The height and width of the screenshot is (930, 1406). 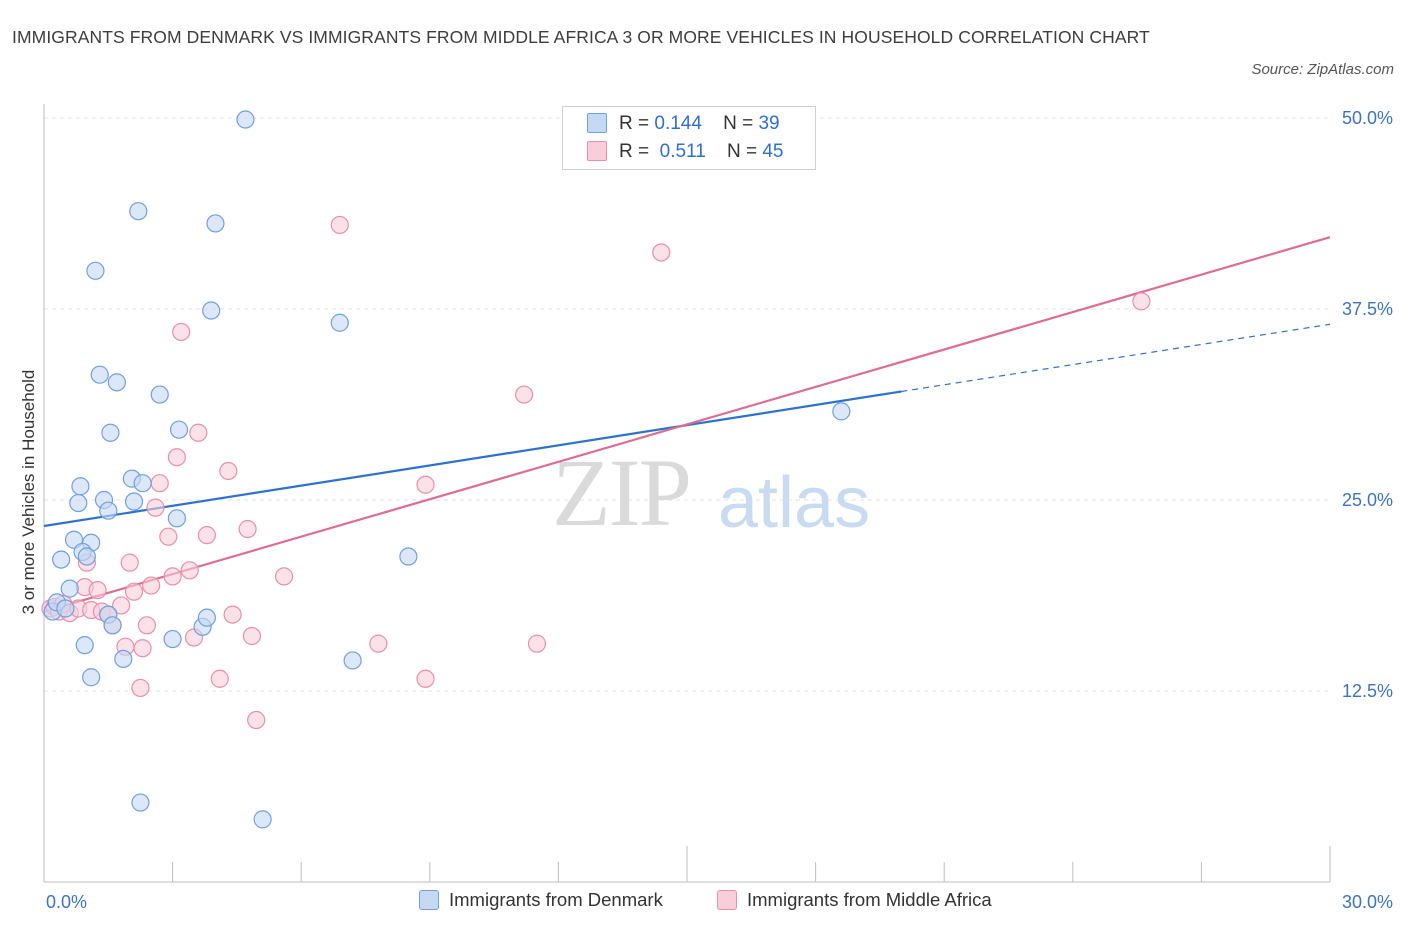 I want to click on trend-line-denmark, so click(x=472, y=459).